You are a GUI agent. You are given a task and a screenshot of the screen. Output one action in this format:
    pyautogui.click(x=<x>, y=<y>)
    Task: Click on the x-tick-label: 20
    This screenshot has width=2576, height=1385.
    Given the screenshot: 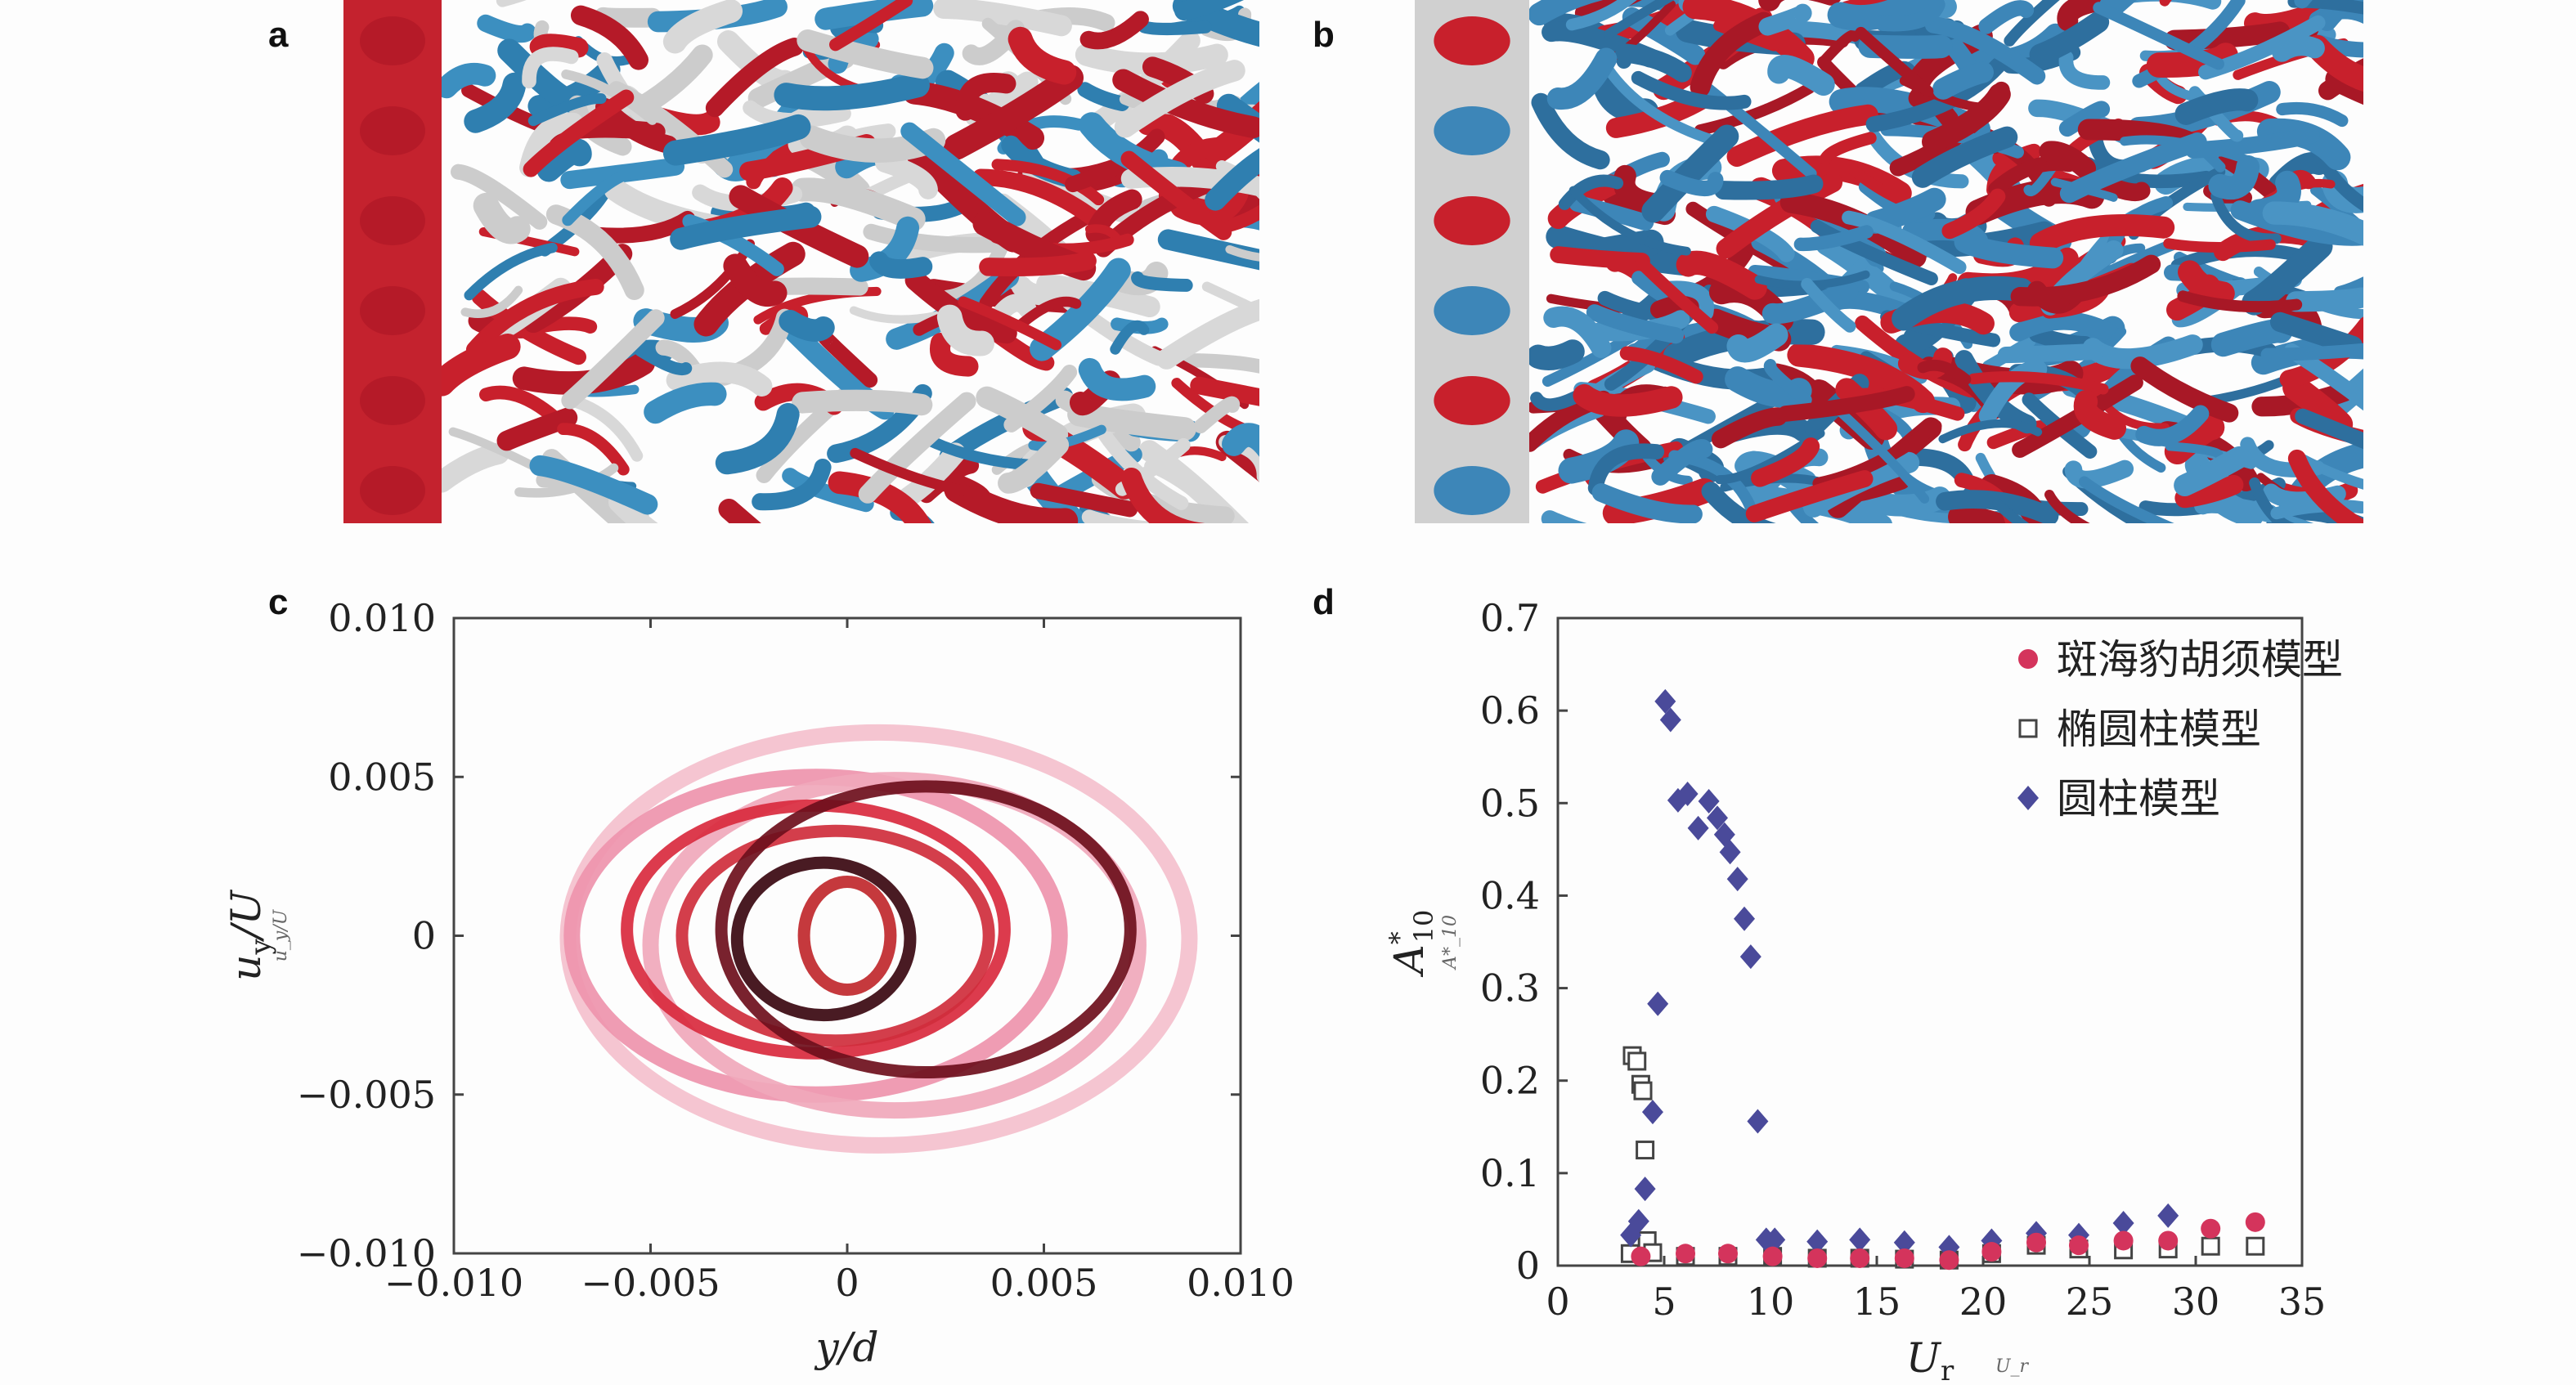 What is the action you would take?
    pyautogui.click(x=1984, y=1302)
    